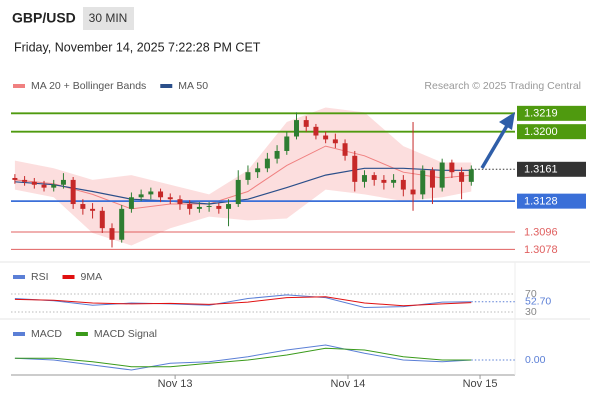 The width and height of the screenshot is (590, 400). Describe the element at coordinates (541, 132) in the screenshot. I see `level-label: 1.3200` at that location.